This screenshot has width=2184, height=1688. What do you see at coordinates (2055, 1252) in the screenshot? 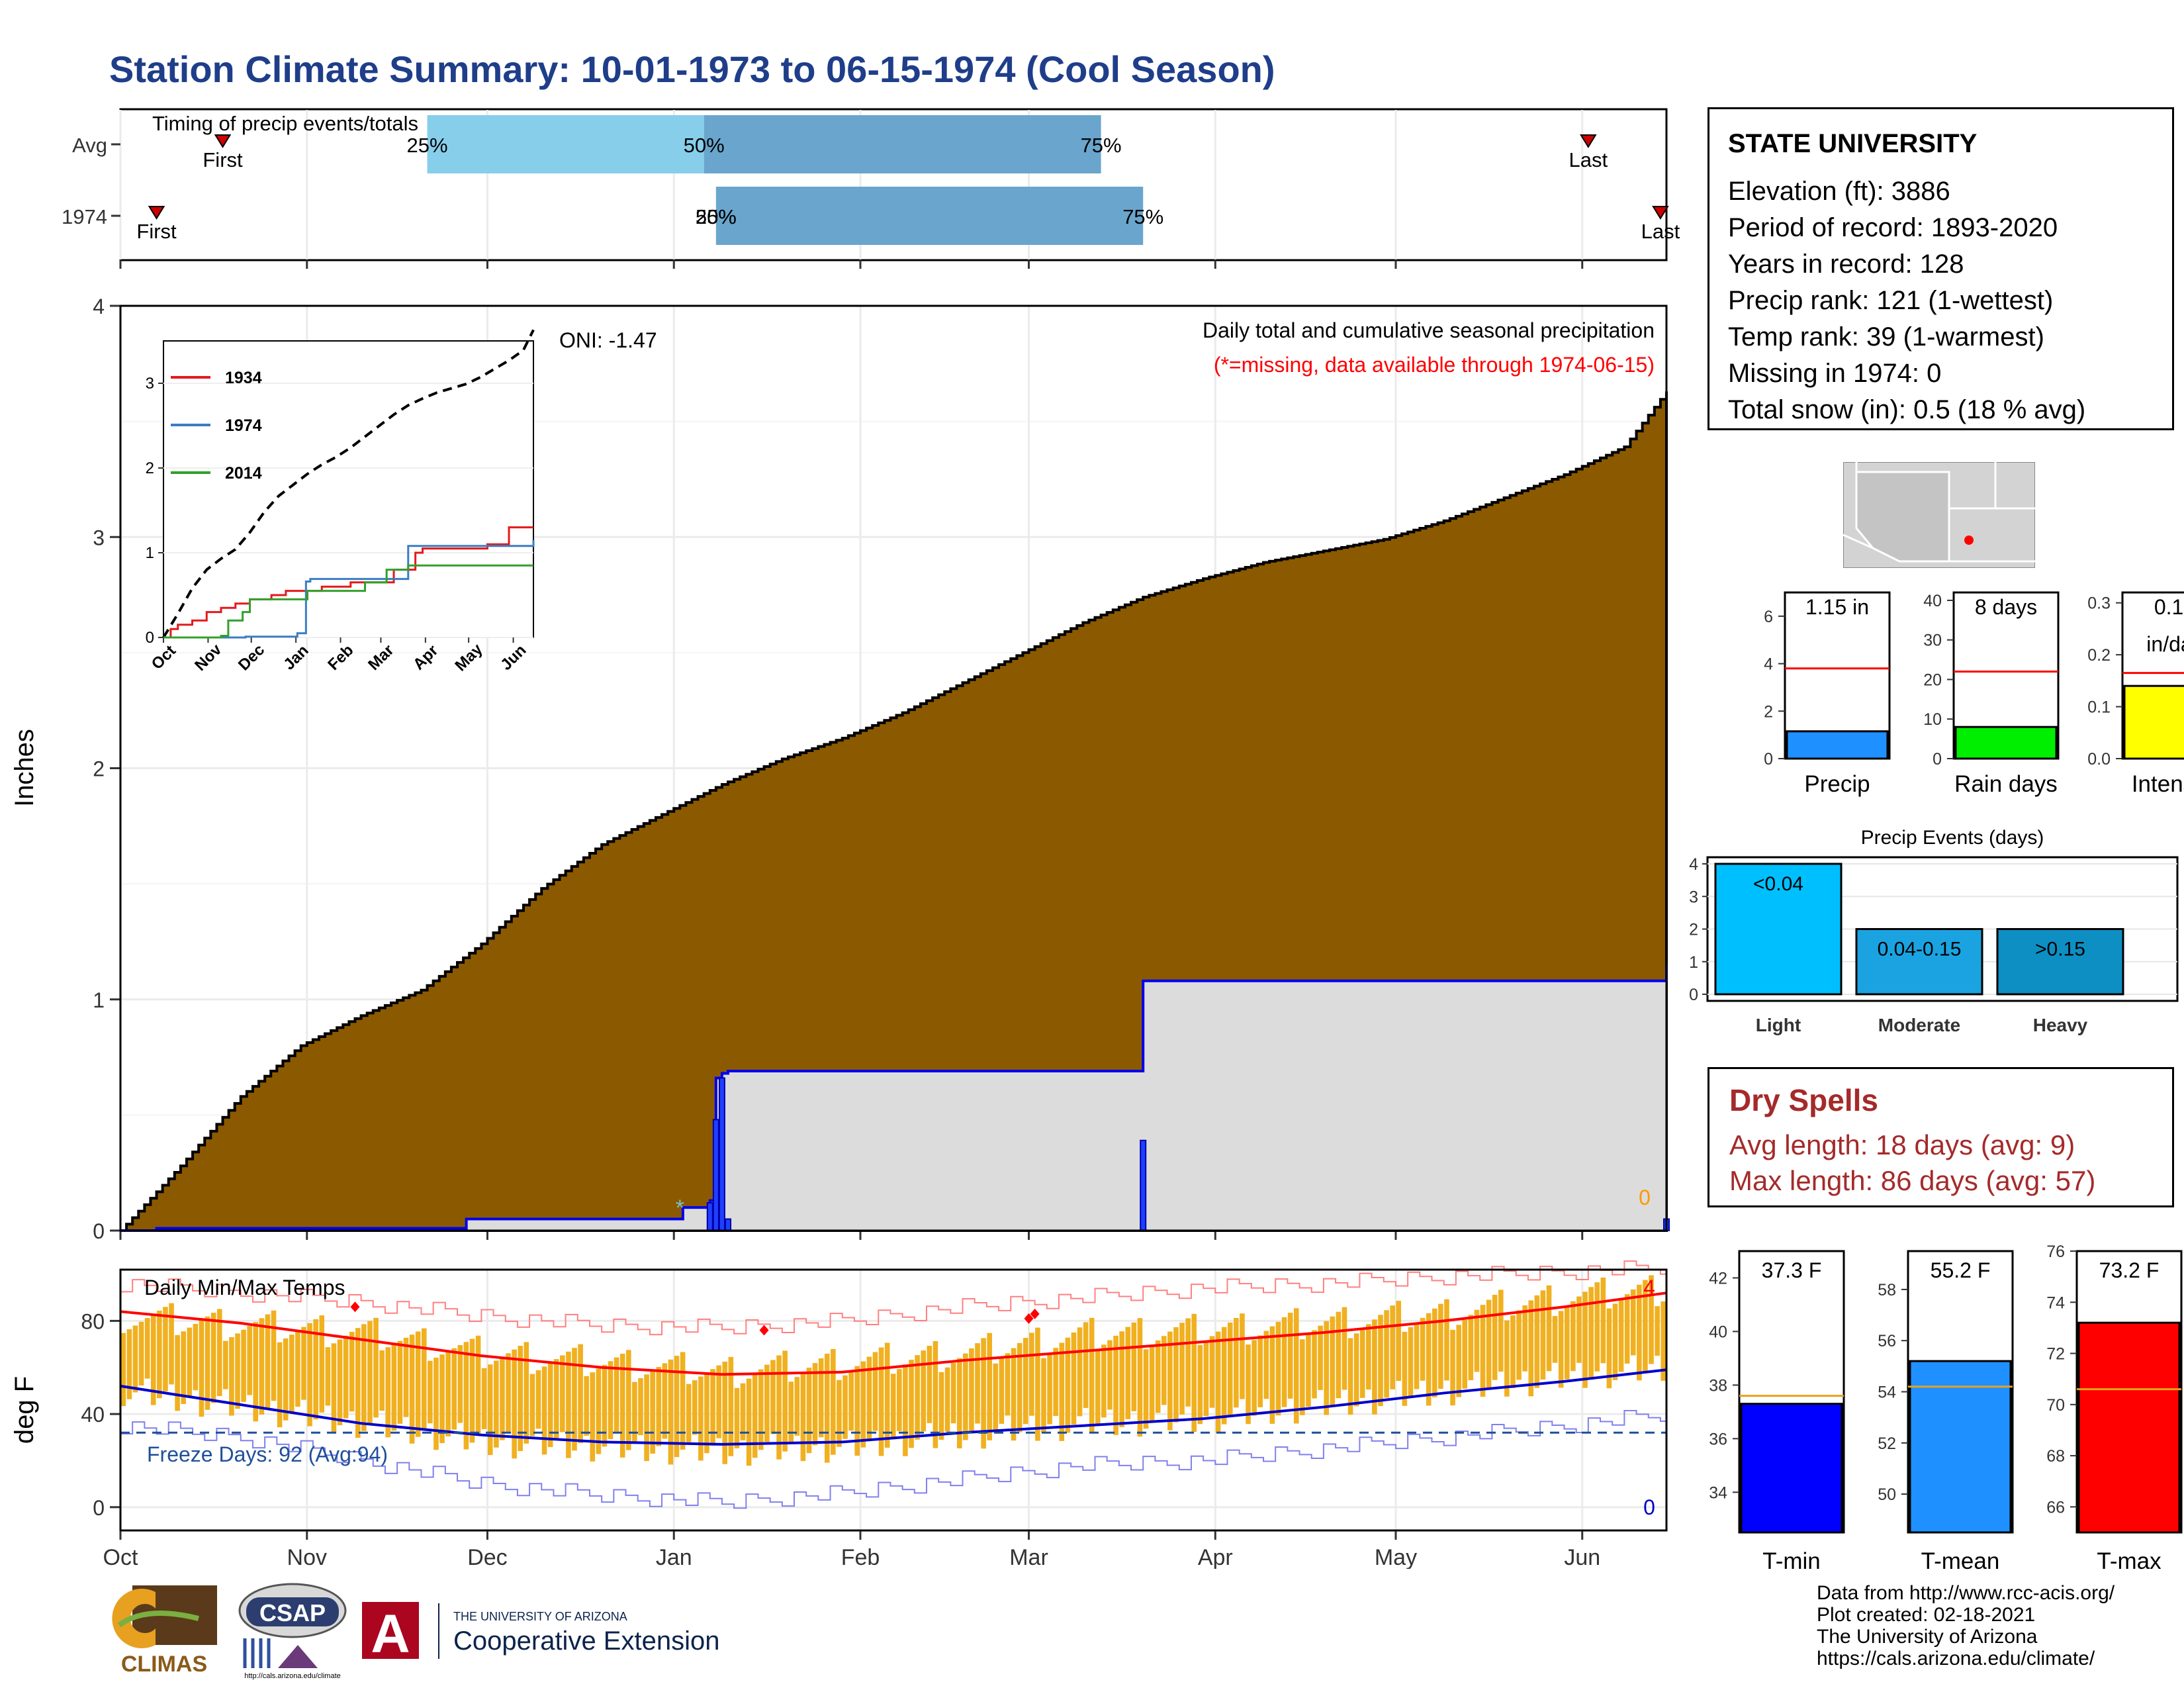
I see `temp-stat-ytick-label: 76` at bounding box center [2055, 1252].